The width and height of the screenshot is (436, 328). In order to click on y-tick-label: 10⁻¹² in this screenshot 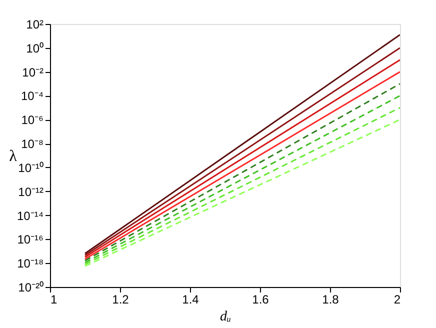, I will do `click(31, 191)`.